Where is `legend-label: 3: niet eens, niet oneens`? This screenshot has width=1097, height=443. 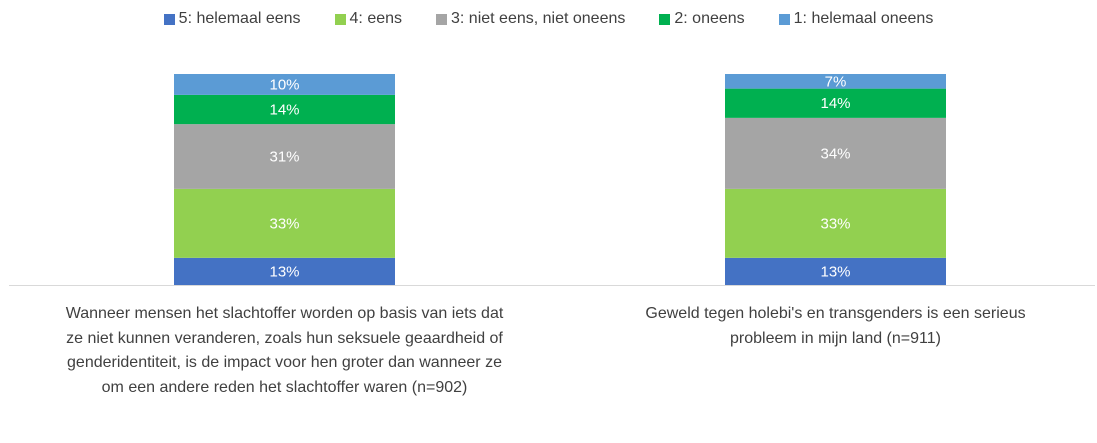
legend-label: 3: niet eens, niet oneens is located at coordinates (538, 18).